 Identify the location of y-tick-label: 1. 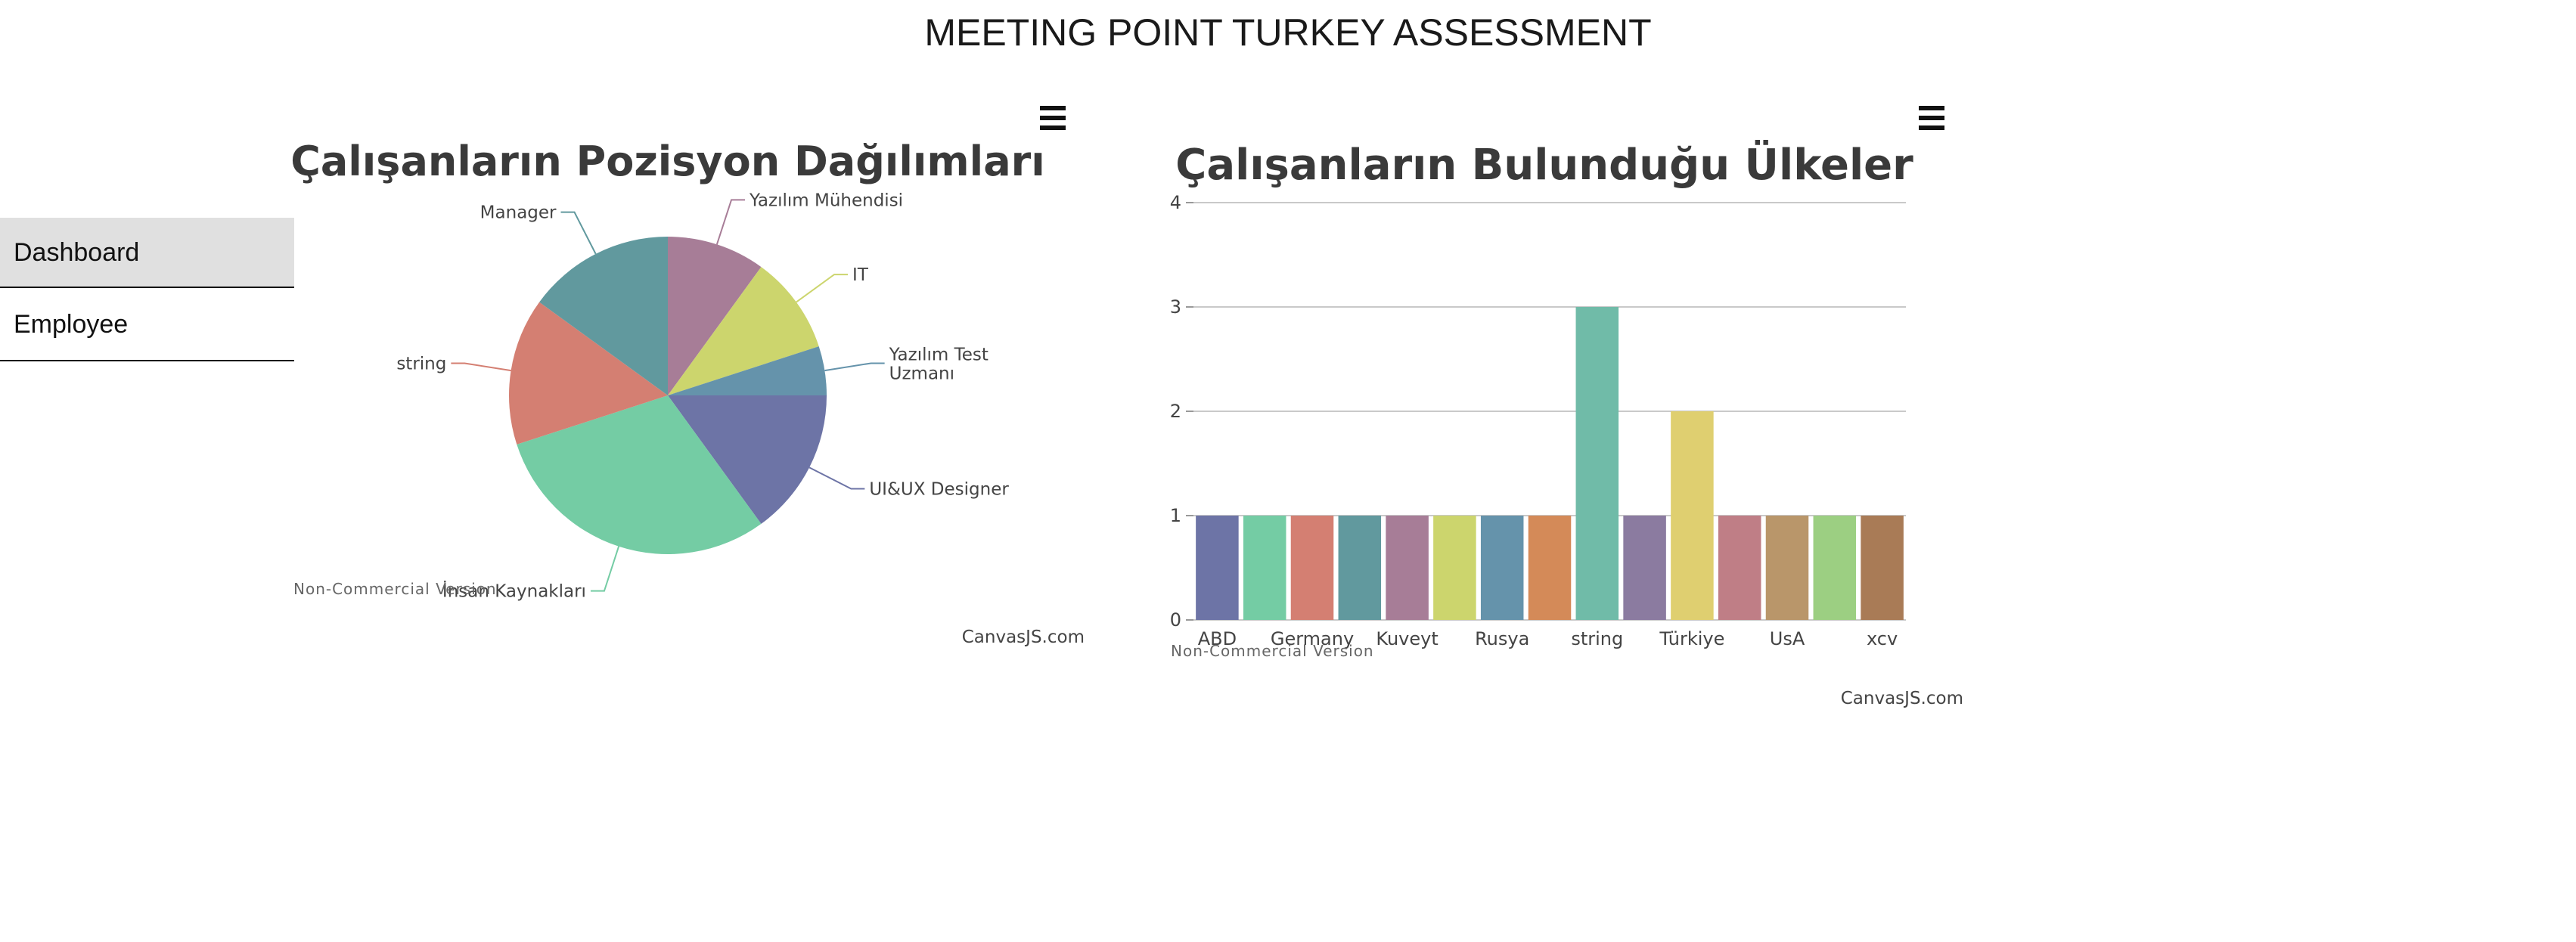
(1175, 515).